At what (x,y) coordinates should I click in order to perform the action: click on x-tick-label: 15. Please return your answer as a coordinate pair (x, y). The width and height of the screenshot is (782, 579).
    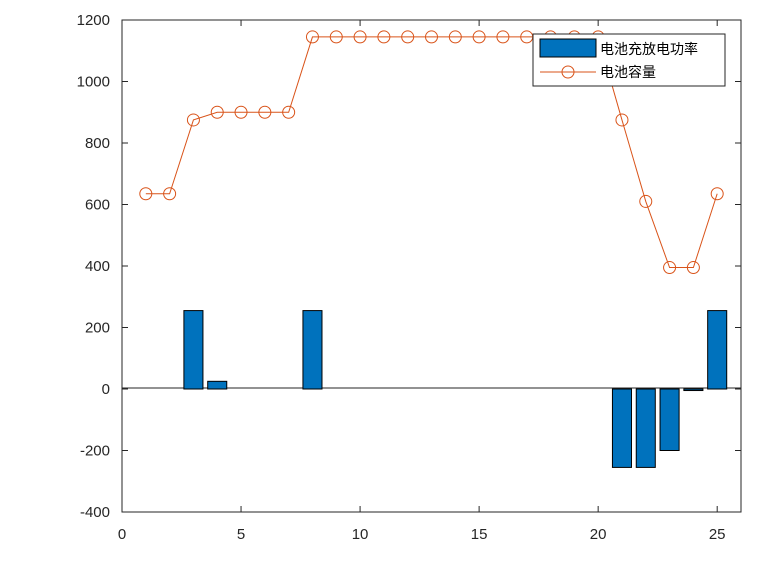
    Looking at the image, I should click on (479, 534).